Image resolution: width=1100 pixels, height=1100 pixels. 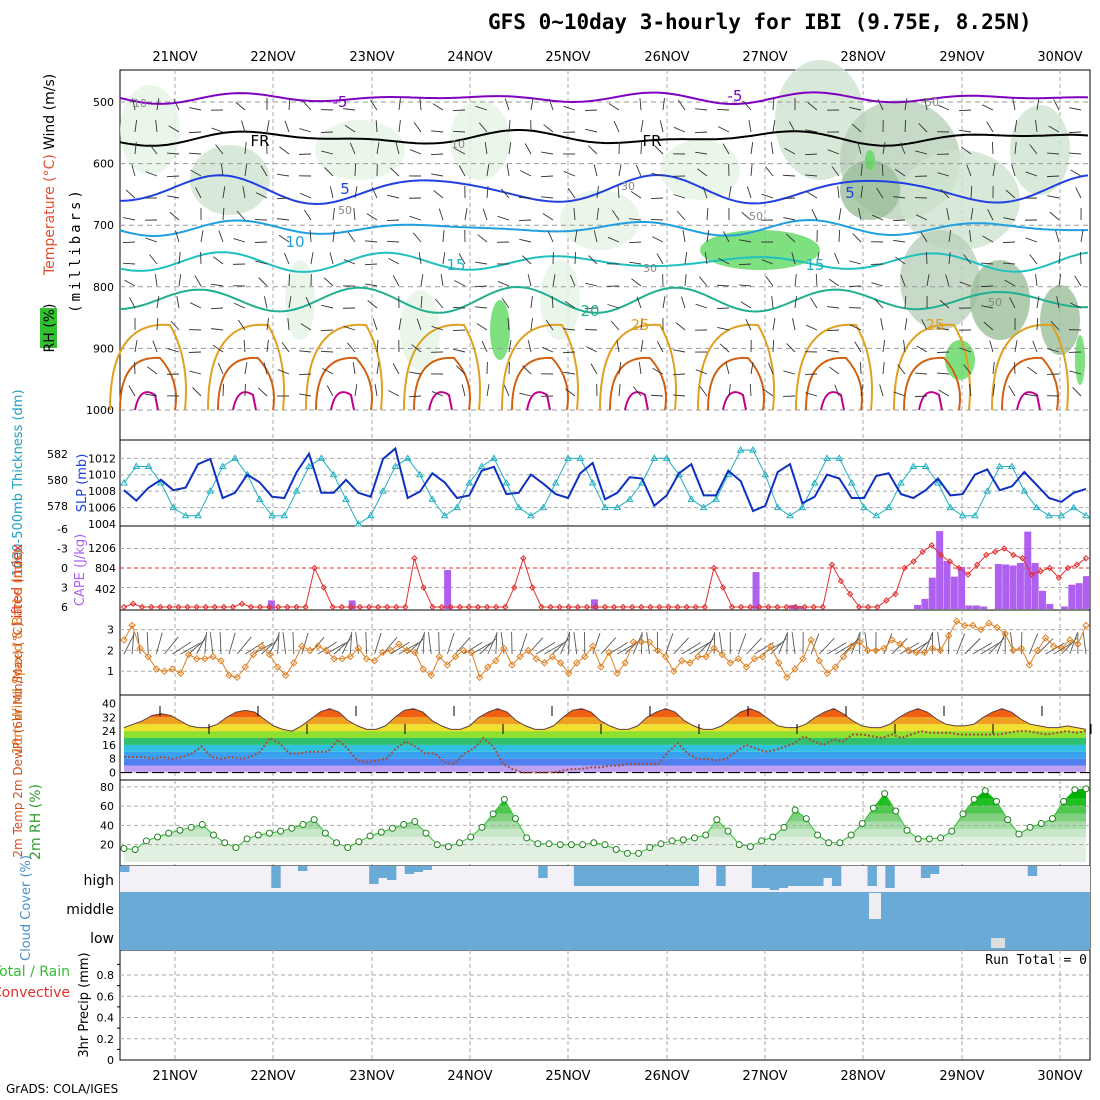 What do you see at coordinates (110, 671) in the screenshot?
I see `wind-tick-label: 1` at bounding box center [110, 671].